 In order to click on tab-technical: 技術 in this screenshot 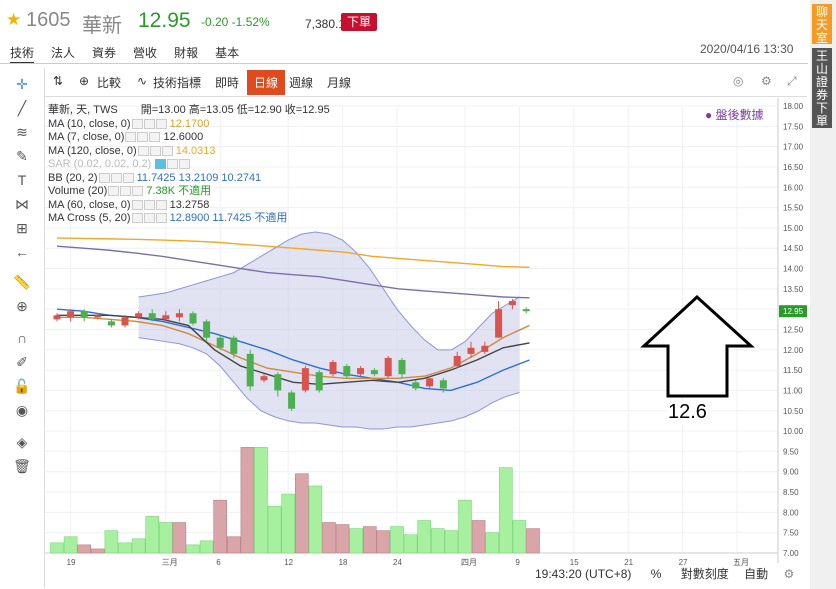, I will do `click(22, 54)`.